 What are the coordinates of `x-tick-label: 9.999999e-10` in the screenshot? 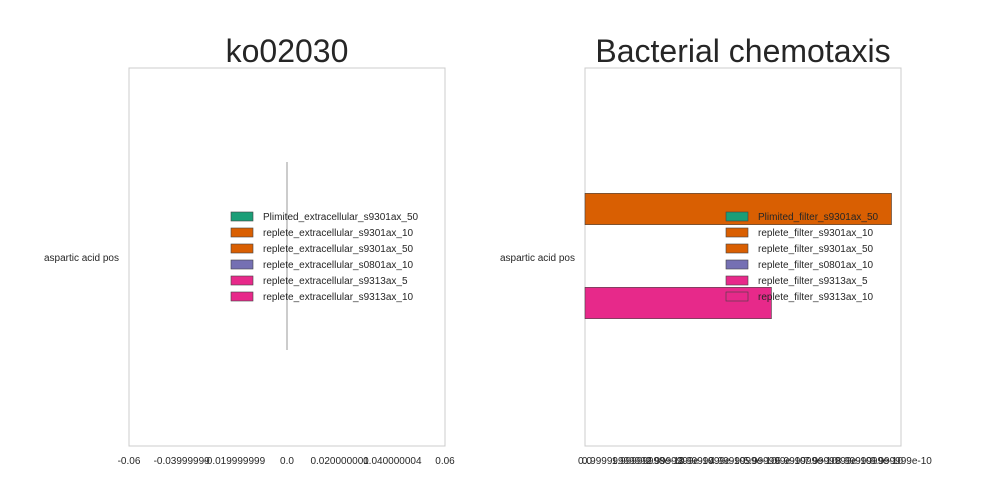 It's located at (901, 461).